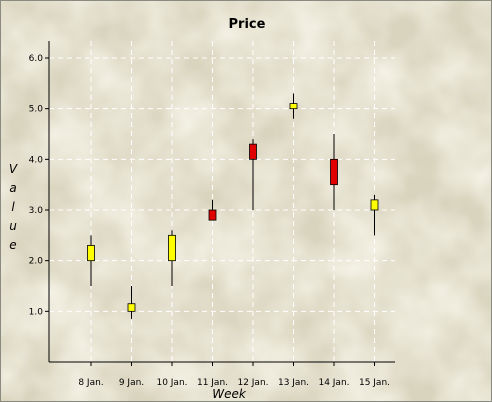 The height and width of the screenshot is (402, 492). What do you see at coordinates (90, 383) in the screenshot?
I see `x-tick-label: 8 Jan.` at bounding box center [90, 383].